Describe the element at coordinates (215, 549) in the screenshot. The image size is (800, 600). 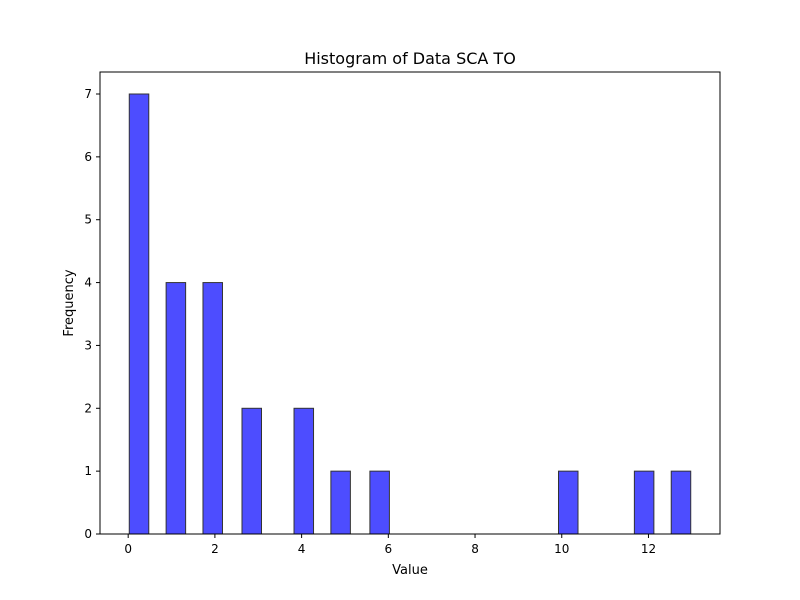
I see `x-tick-label-1: 2` at that location.